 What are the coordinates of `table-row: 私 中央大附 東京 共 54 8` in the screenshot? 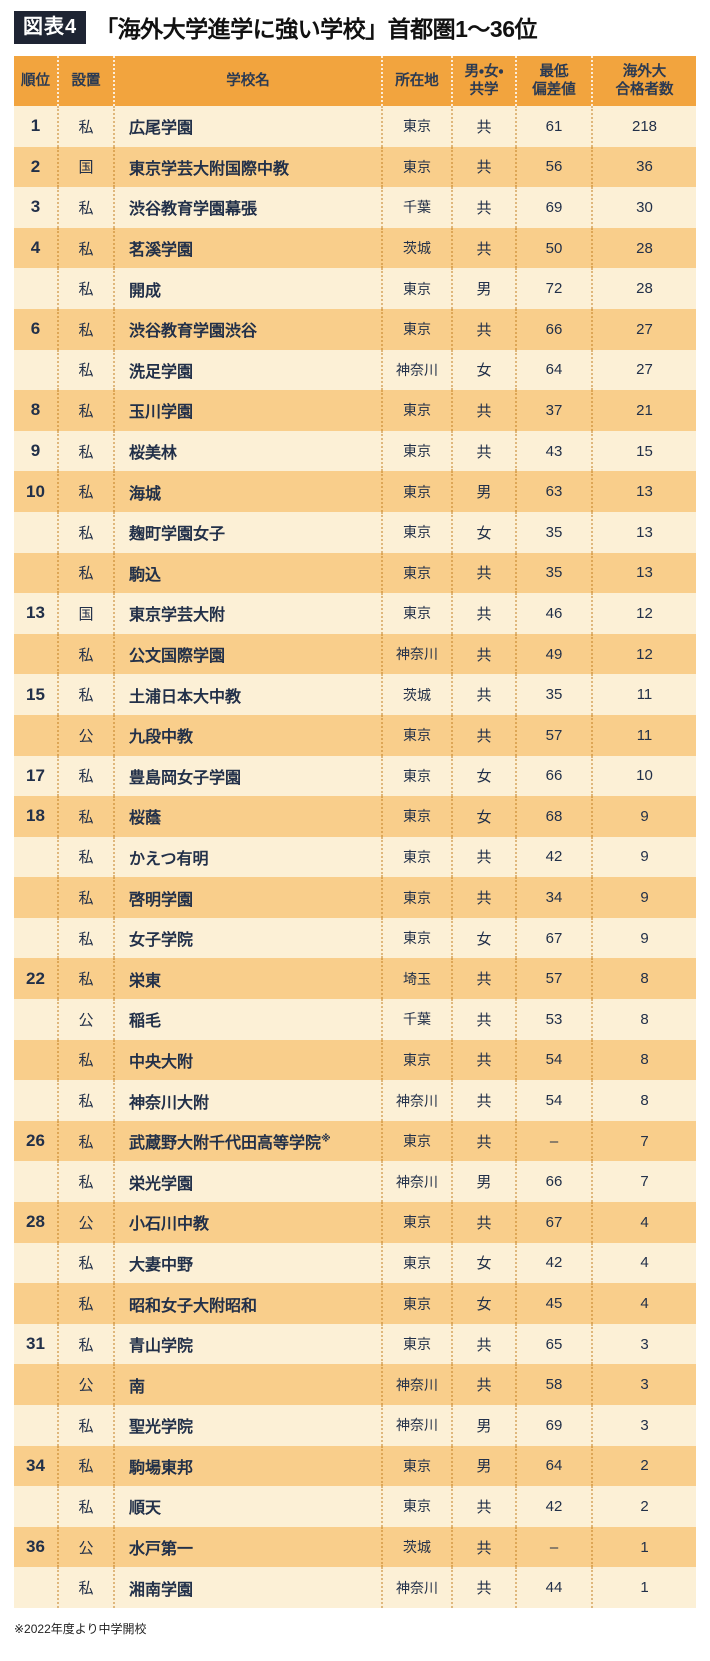 It's located at (355, 1060).